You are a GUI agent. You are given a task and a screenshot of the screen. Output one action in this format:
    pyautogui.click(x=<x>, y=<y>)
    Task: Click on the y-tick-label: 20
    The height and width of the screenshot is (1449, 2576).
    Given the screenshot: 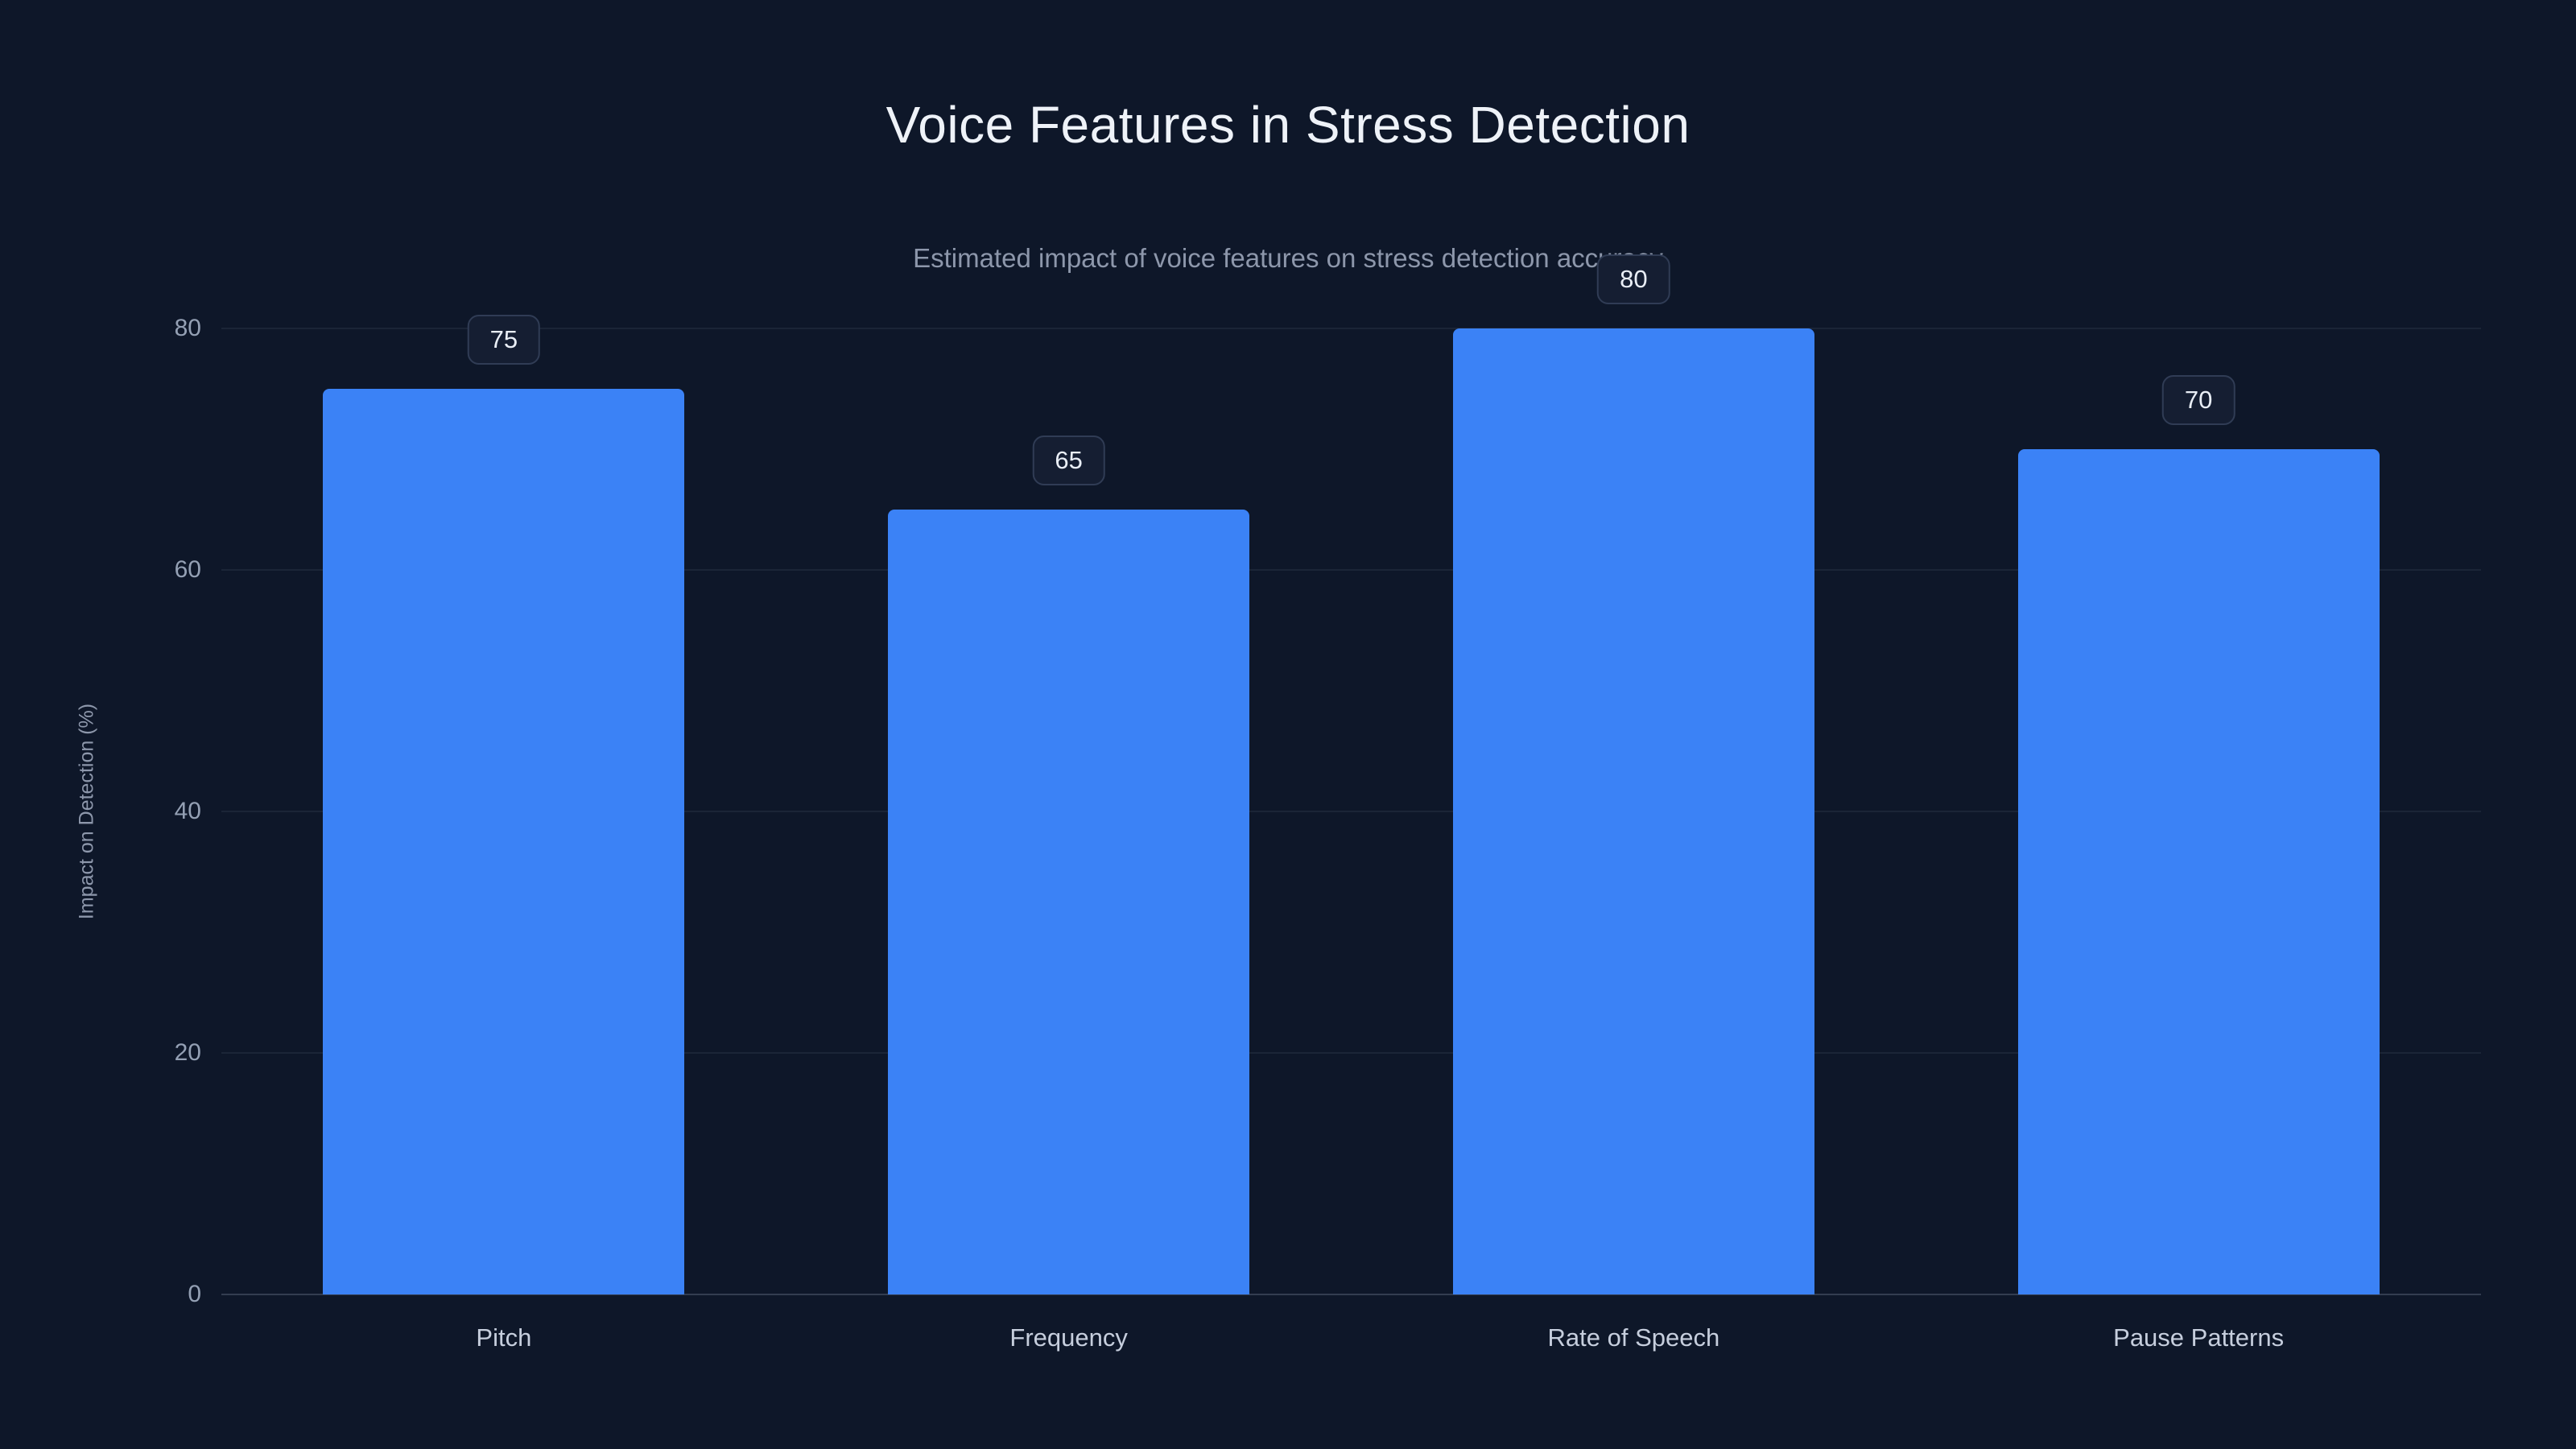 What is the action you would take?
    pyautogui.click(x=187, y=1052)
    